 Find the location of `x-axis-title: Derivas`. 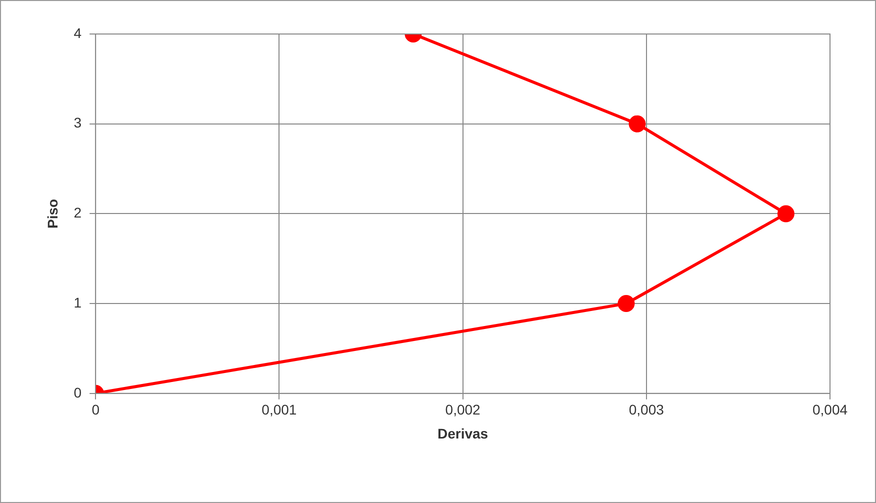

x-axis-title: Derivas is located at coordinates (462, 433).